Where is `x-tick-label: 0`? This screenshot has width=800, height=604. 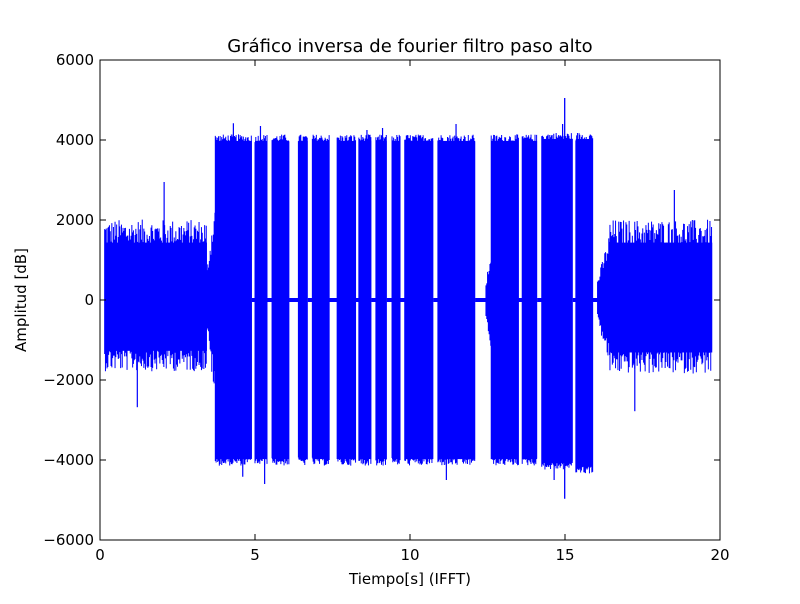
x-tick-label: 0 is located at coordinates (100, 555).